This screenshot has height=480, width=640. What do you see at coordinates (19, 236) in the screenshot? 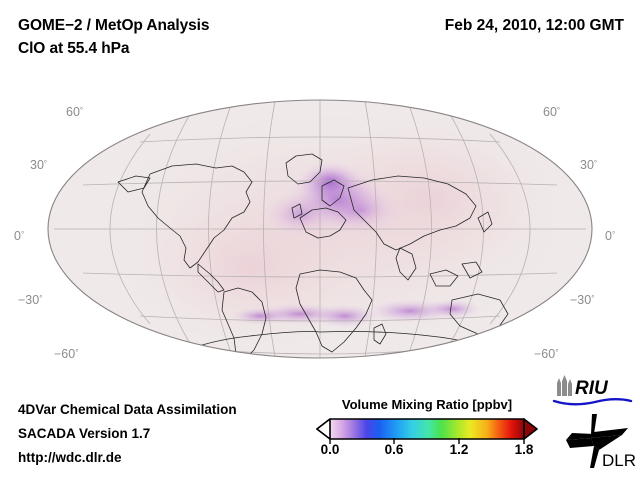
I see `lat-label-left-0: 0°` at bounding box center [19, 236].